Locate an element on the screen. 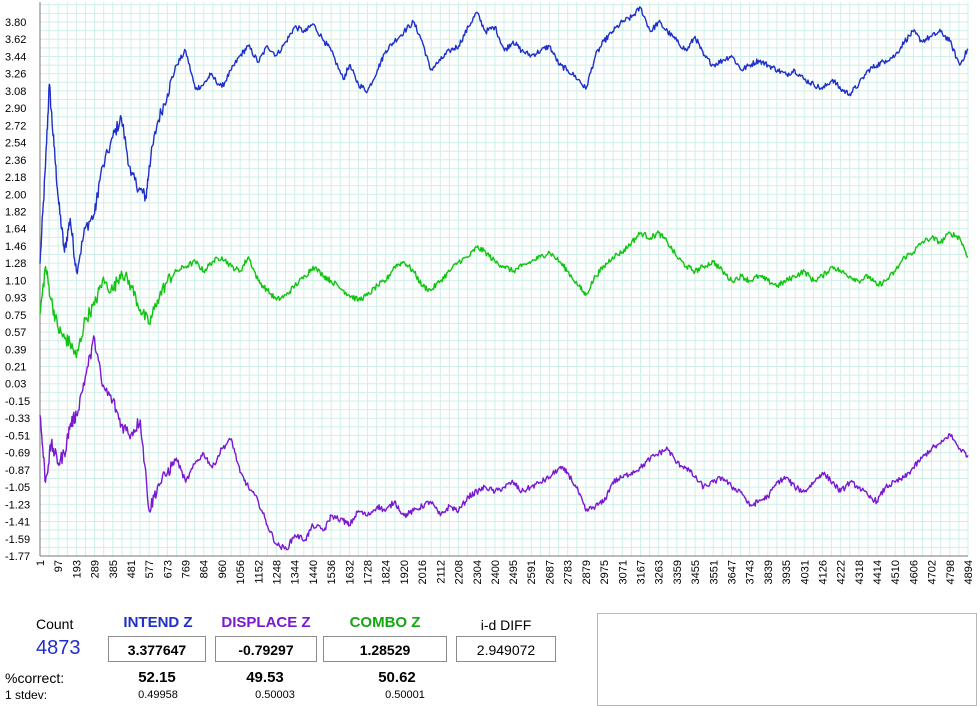 Image resolution: width=980 pixels, height=706 pixels. y-tick-label: 1.46 is located at coordinates (15, 247).